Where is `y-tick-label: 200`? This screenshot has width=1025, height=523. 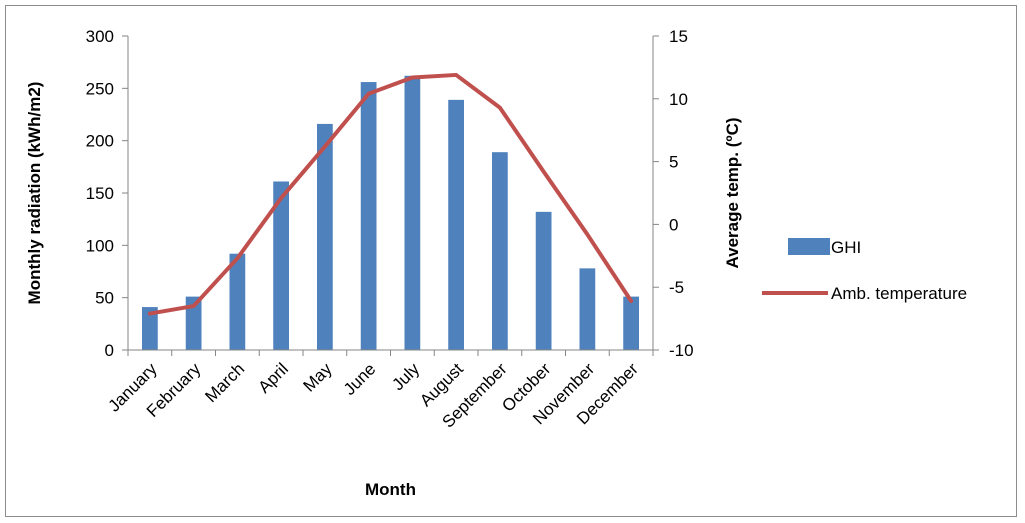 y-tick-label: 200 is located at coordinates (100, 141).